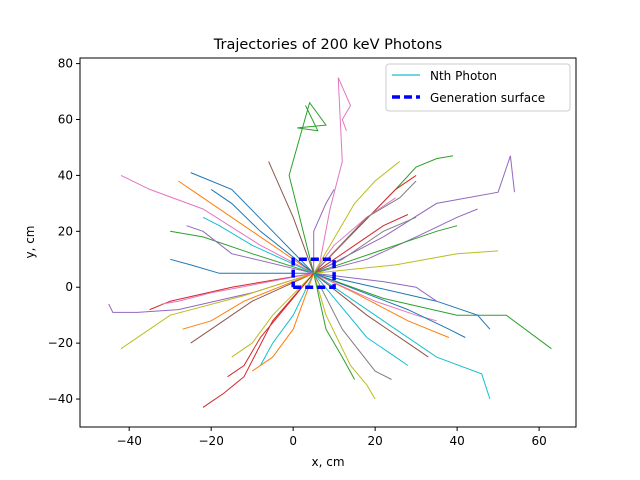  I want to click on y-tick-label: 20, so click(65, 231).